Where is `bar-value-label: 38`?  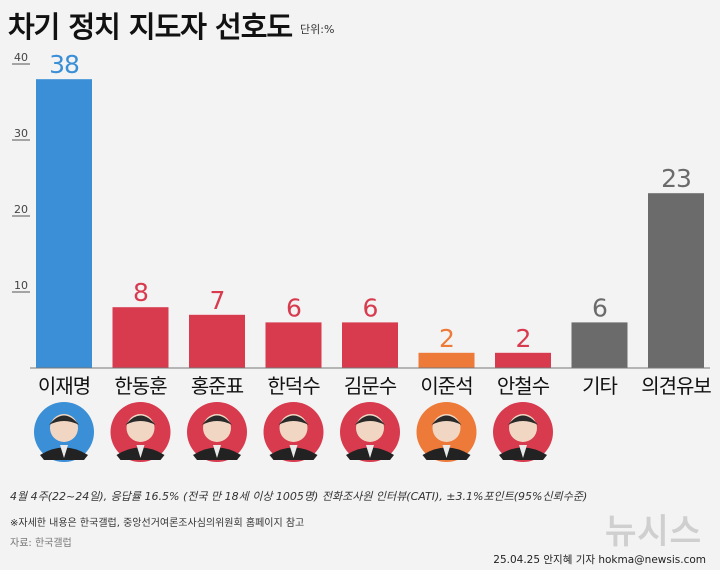 bar-value-label: 38 is located at coordinates (64, 64).